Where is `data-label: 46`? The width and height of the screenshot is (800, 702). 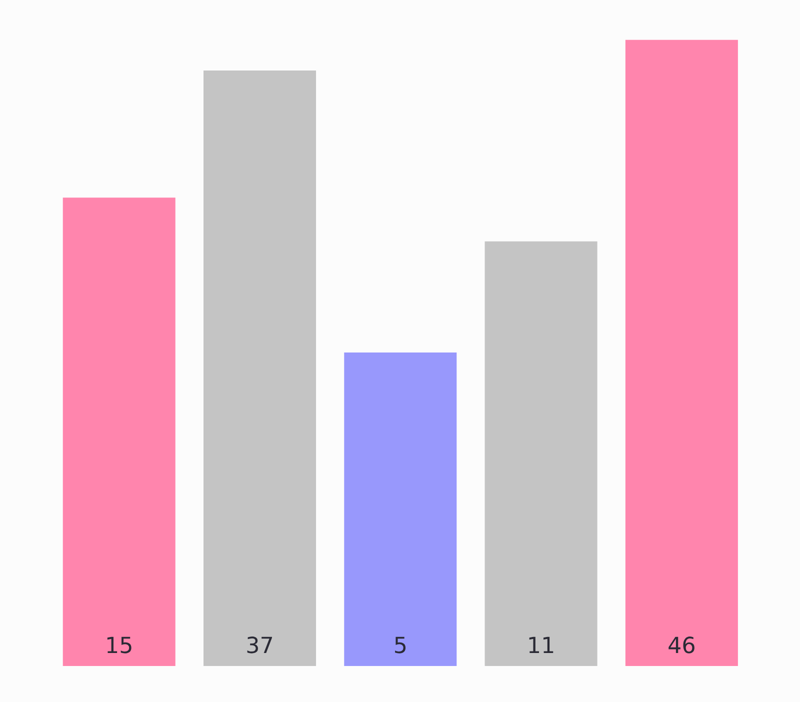
data-label: 46 is located at coordinates (681, 645).